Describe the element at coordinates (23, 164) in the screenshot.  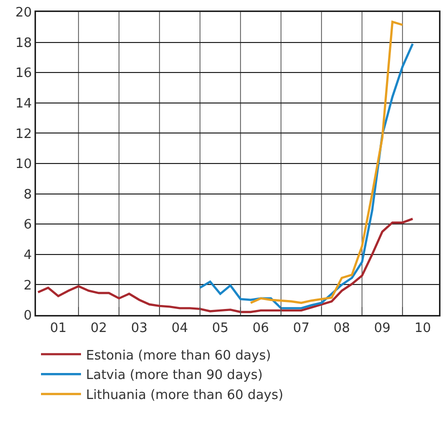
I see `y-tick-label: 10` at that location.